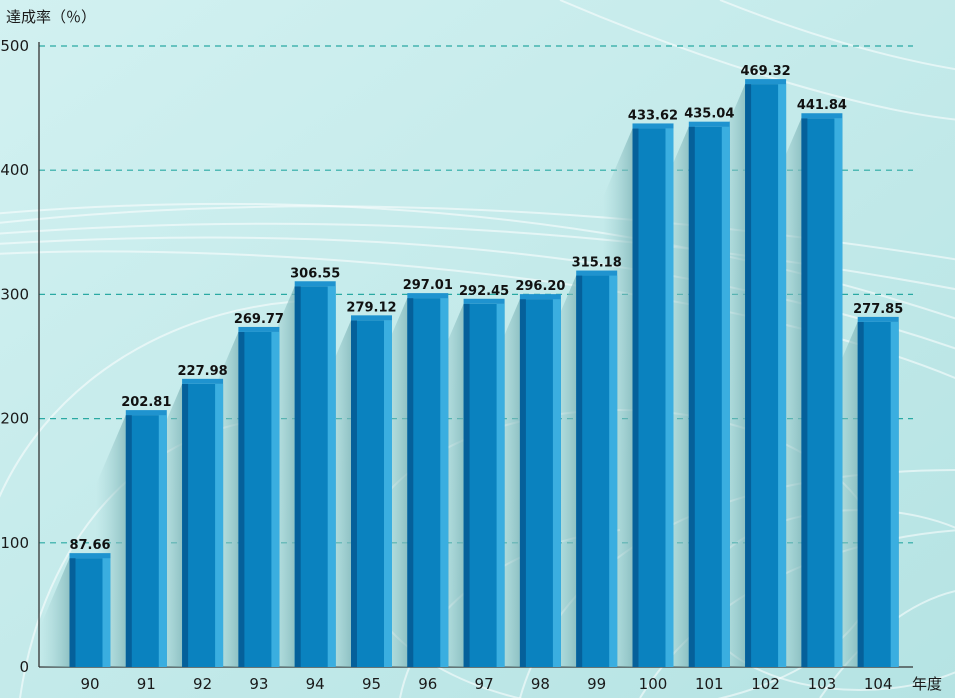 This screenshot has height=698, width=955. I want to click on x-tick-label: 102, so click(765, 684).